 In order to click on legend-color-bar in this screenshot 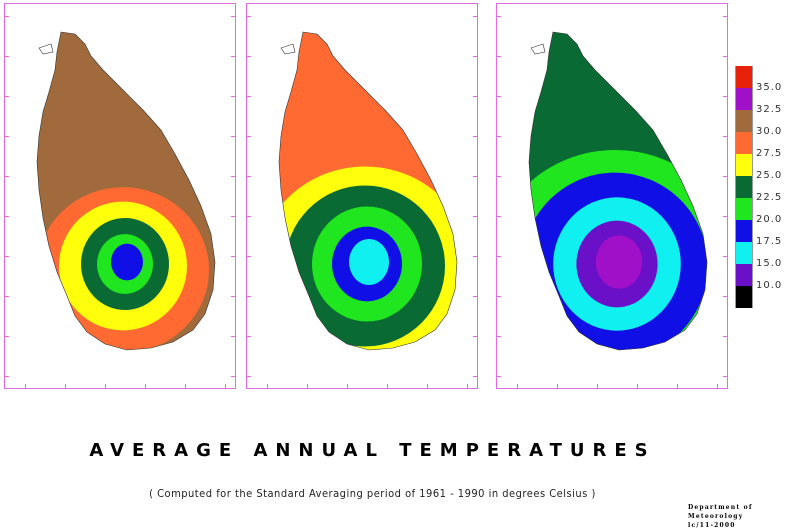, I will do `click(744, 187)`.